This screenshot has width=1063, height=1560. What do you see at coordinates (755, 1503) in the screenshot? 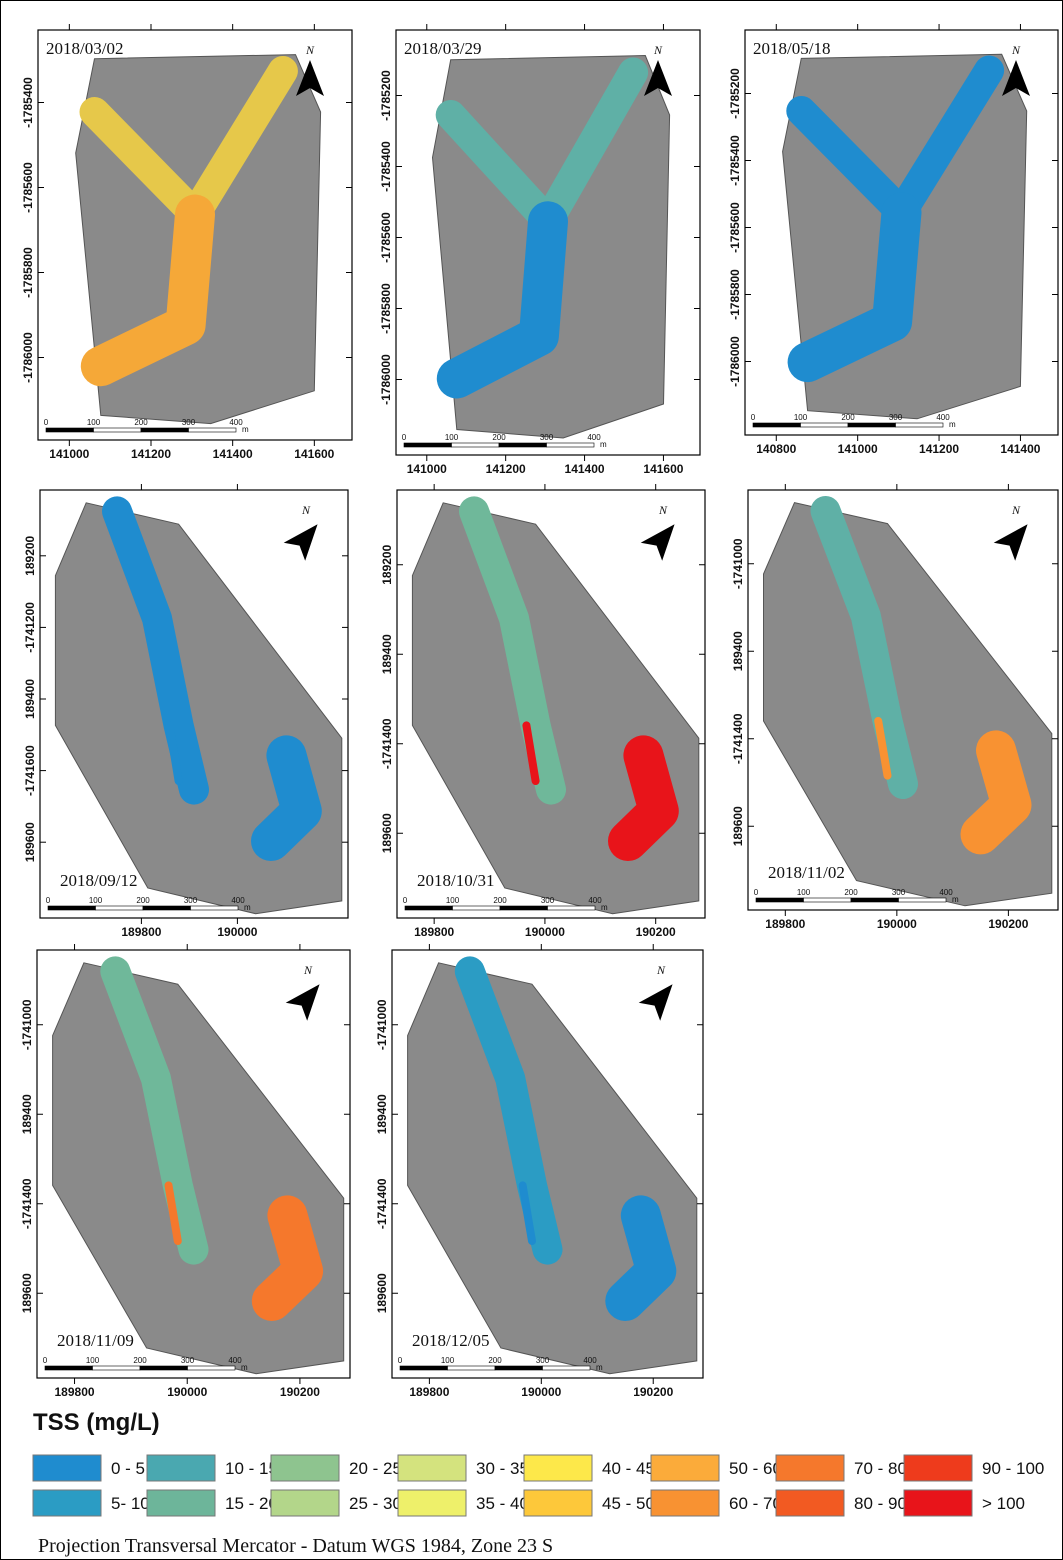
I see `legend-label: 60 - 70` at bounding box center [755, 1503].